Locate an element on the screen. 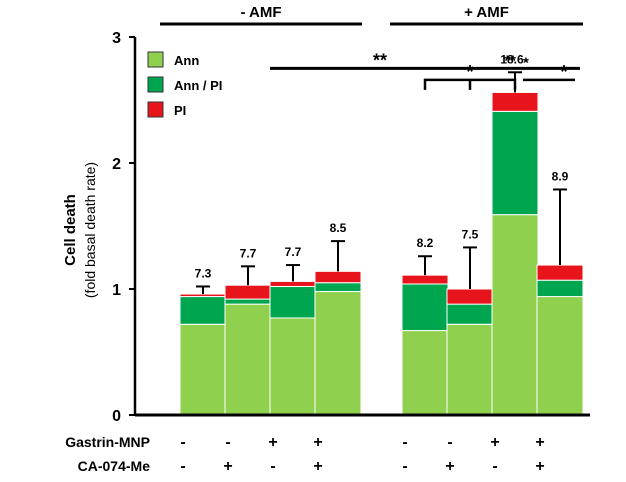 Image resolution: width=626 pixels, height=482 pixels. y-tick-label: 3 is located at coordinates (116, 38).